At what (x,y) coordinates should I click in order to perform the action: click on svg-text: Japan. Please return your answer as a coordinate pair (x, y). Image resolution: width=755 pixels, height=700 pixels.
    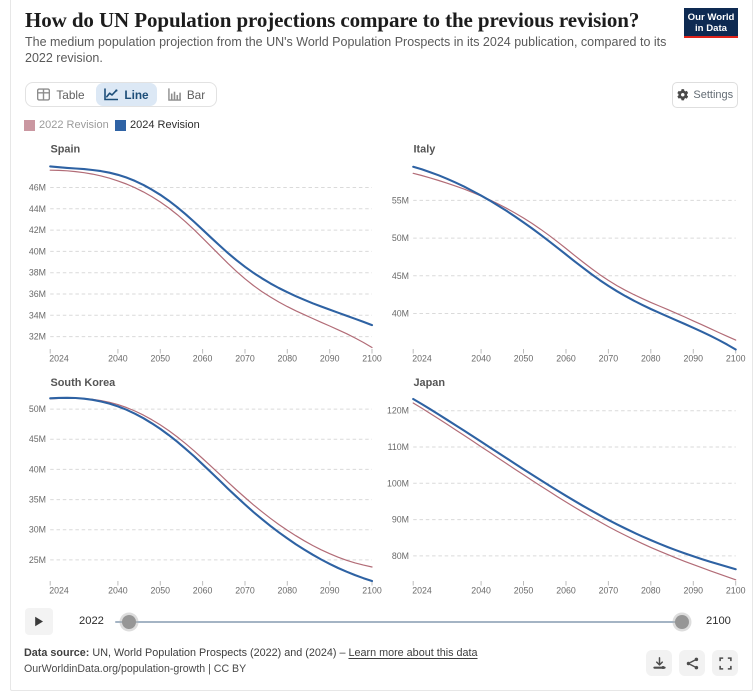
    Looking at the image, I should click on (429, 383).